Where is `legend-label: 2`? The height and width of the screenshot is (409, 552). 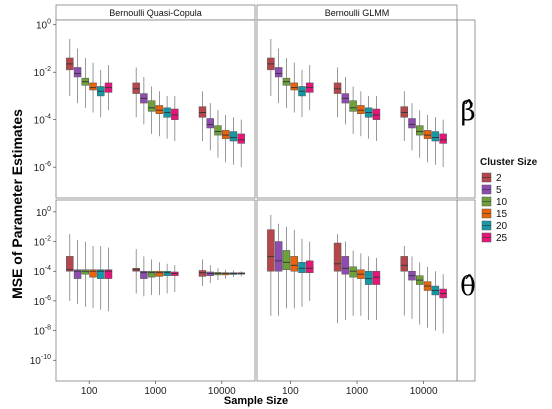
legend-label: 2 is located at coordinates (499, 178).